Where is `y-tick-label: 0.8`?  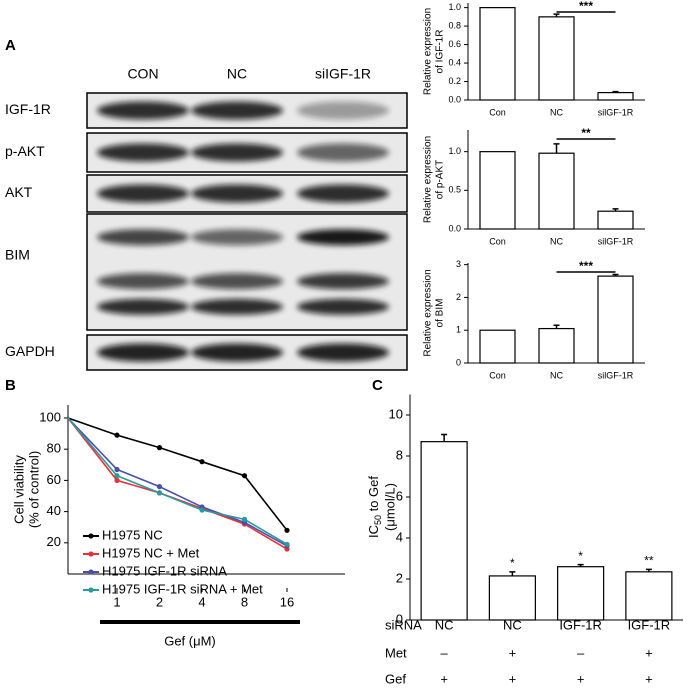 y-tick-label: 0.8 is located at coordinates (454, 25).